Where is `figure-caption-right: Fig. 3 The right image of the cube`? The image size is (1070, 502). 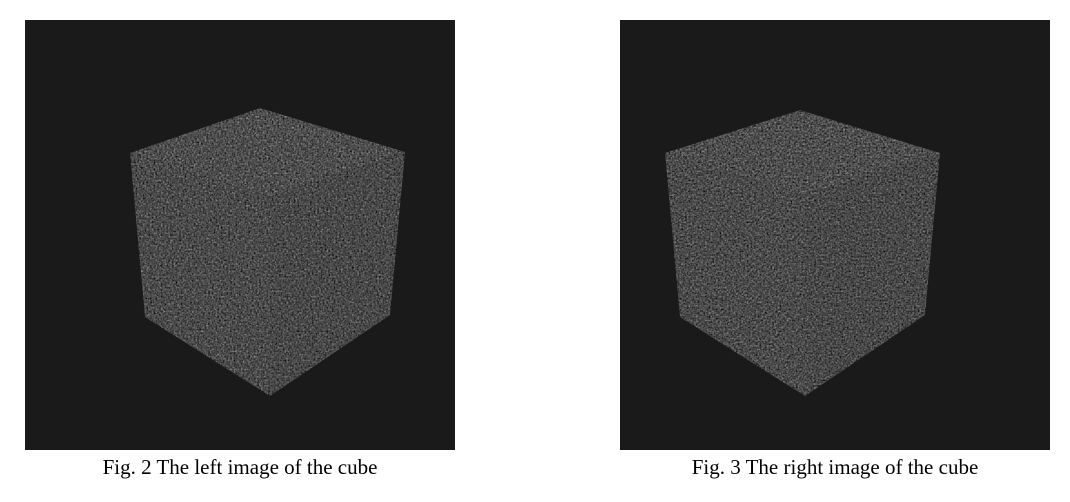
figure-caption-right: Fig. 3 The right image of the cube is located at coordinates (835, 467).